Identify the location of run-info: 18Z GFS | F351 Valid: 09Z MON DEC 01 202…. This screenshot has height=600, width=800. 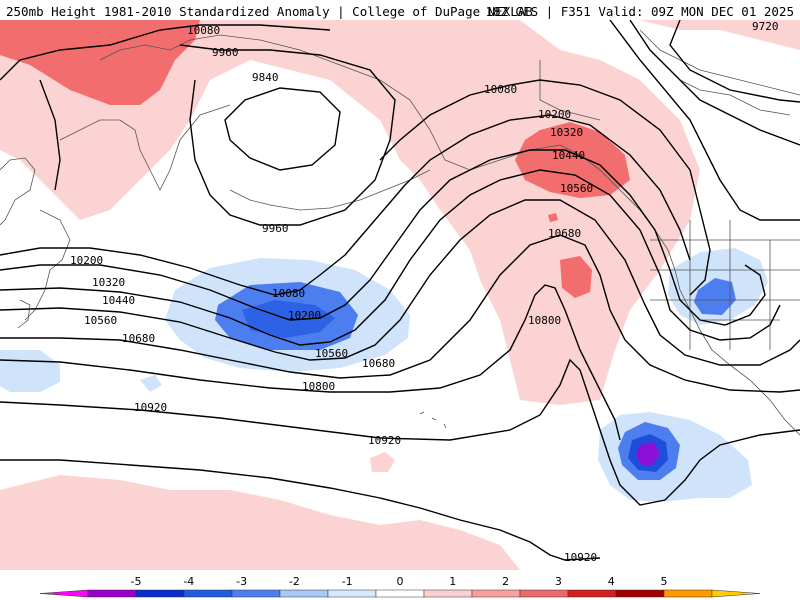
(639, 11).